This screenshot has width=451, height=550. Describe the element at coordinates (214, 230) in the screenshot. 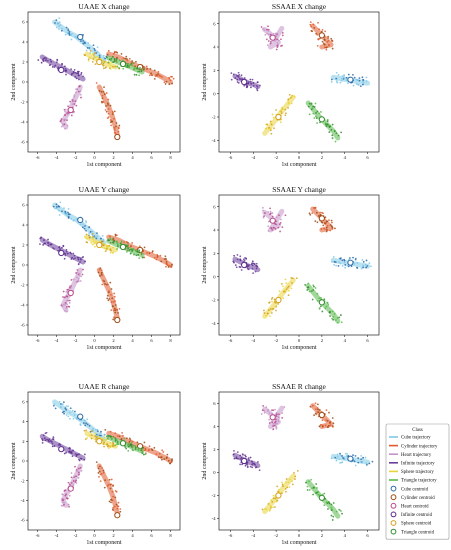

I see `y-tick-label: 4` at that location.